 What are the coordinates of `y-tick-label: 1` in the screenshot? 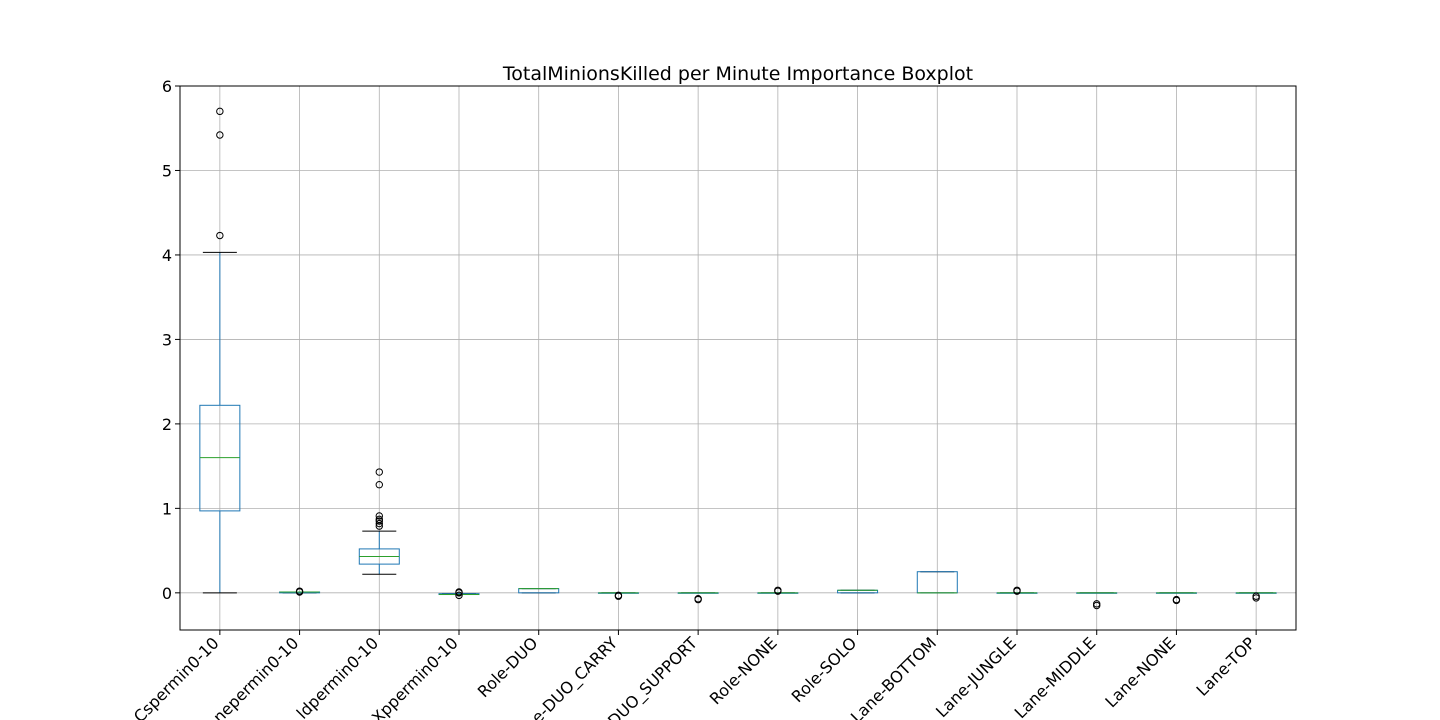 It's located at (167, 508).